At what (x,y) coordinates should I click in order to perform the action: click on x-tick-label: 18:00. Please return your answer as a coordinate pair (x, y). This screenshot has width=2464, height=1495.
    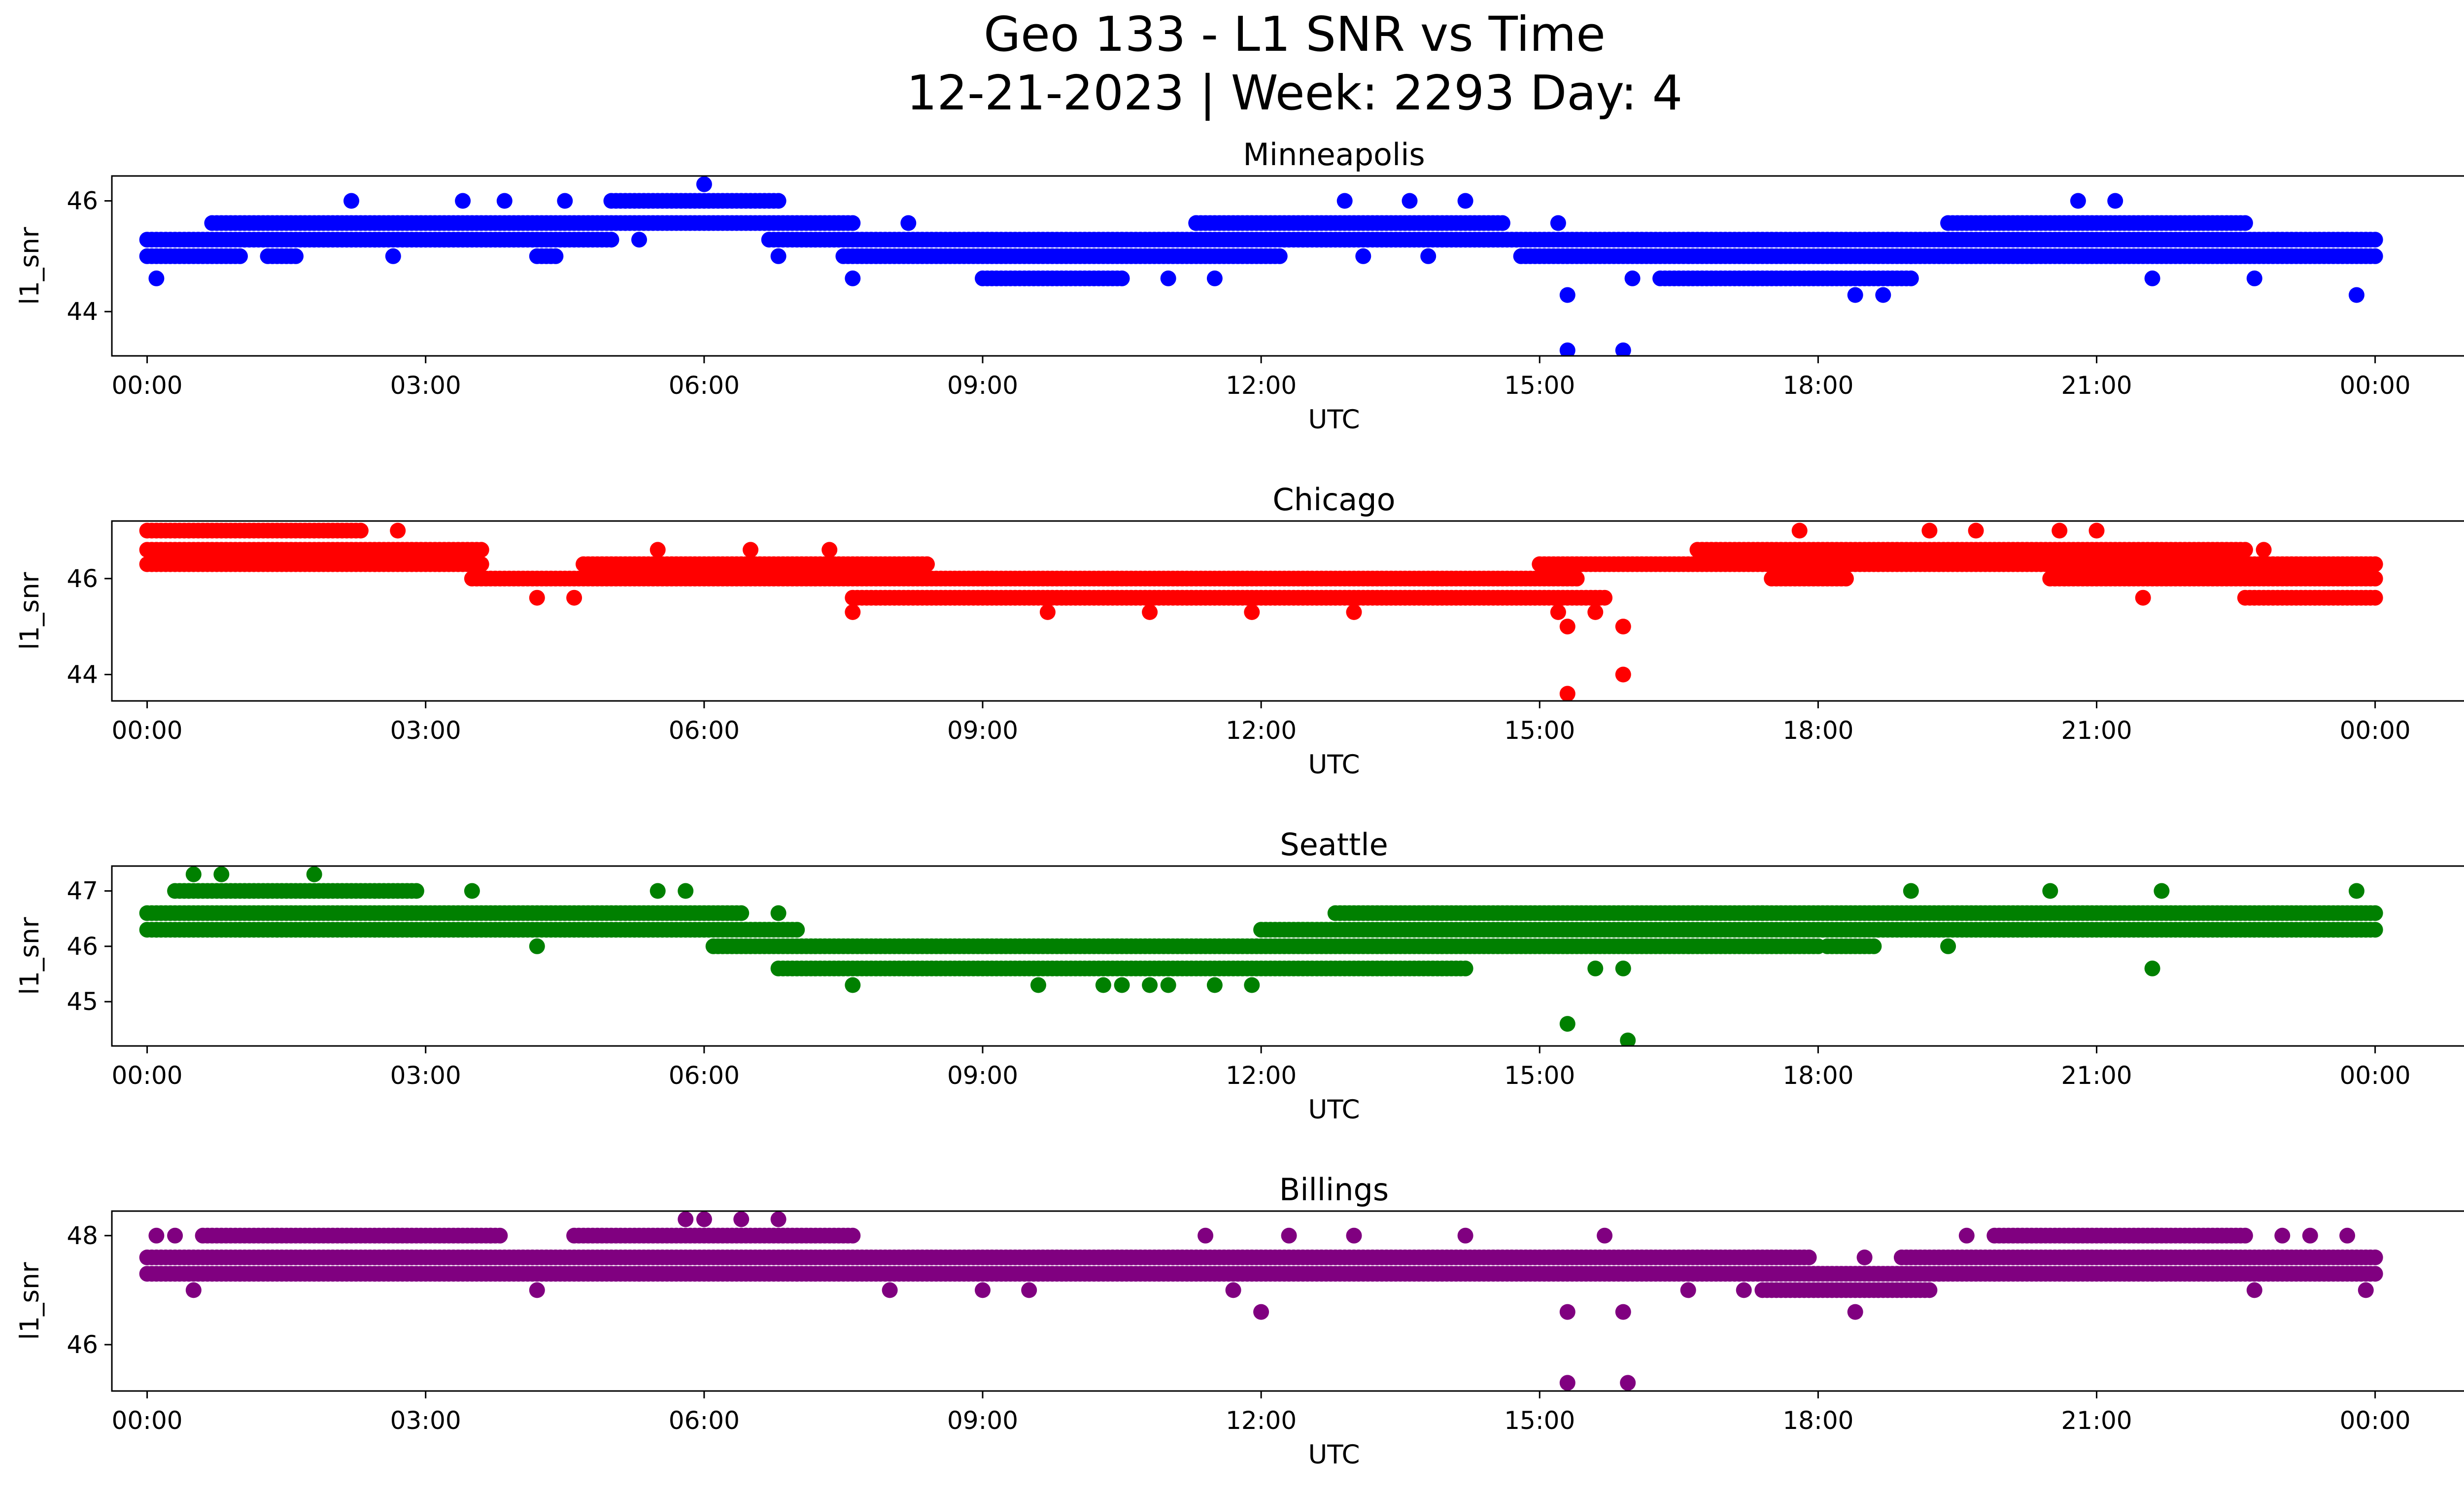
    Looking at the image, I should click on (1817, 1075).